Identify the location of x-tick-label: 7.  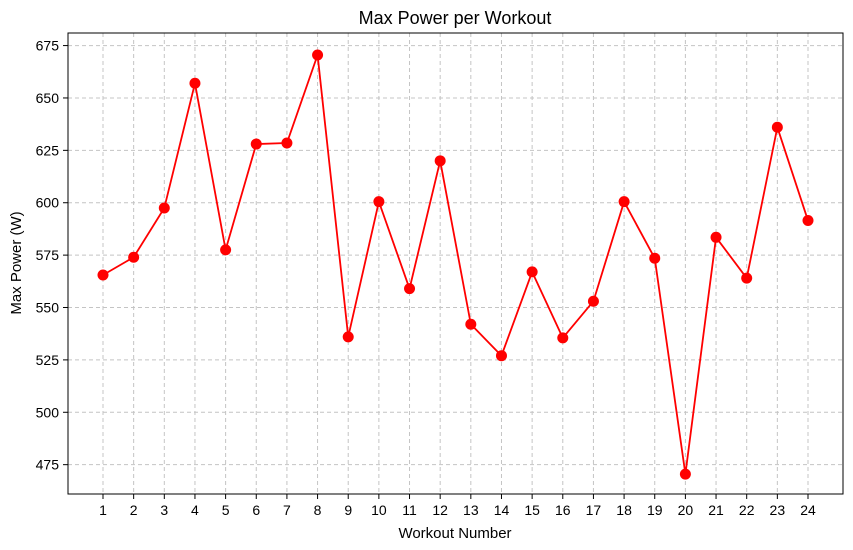
(287, 510).